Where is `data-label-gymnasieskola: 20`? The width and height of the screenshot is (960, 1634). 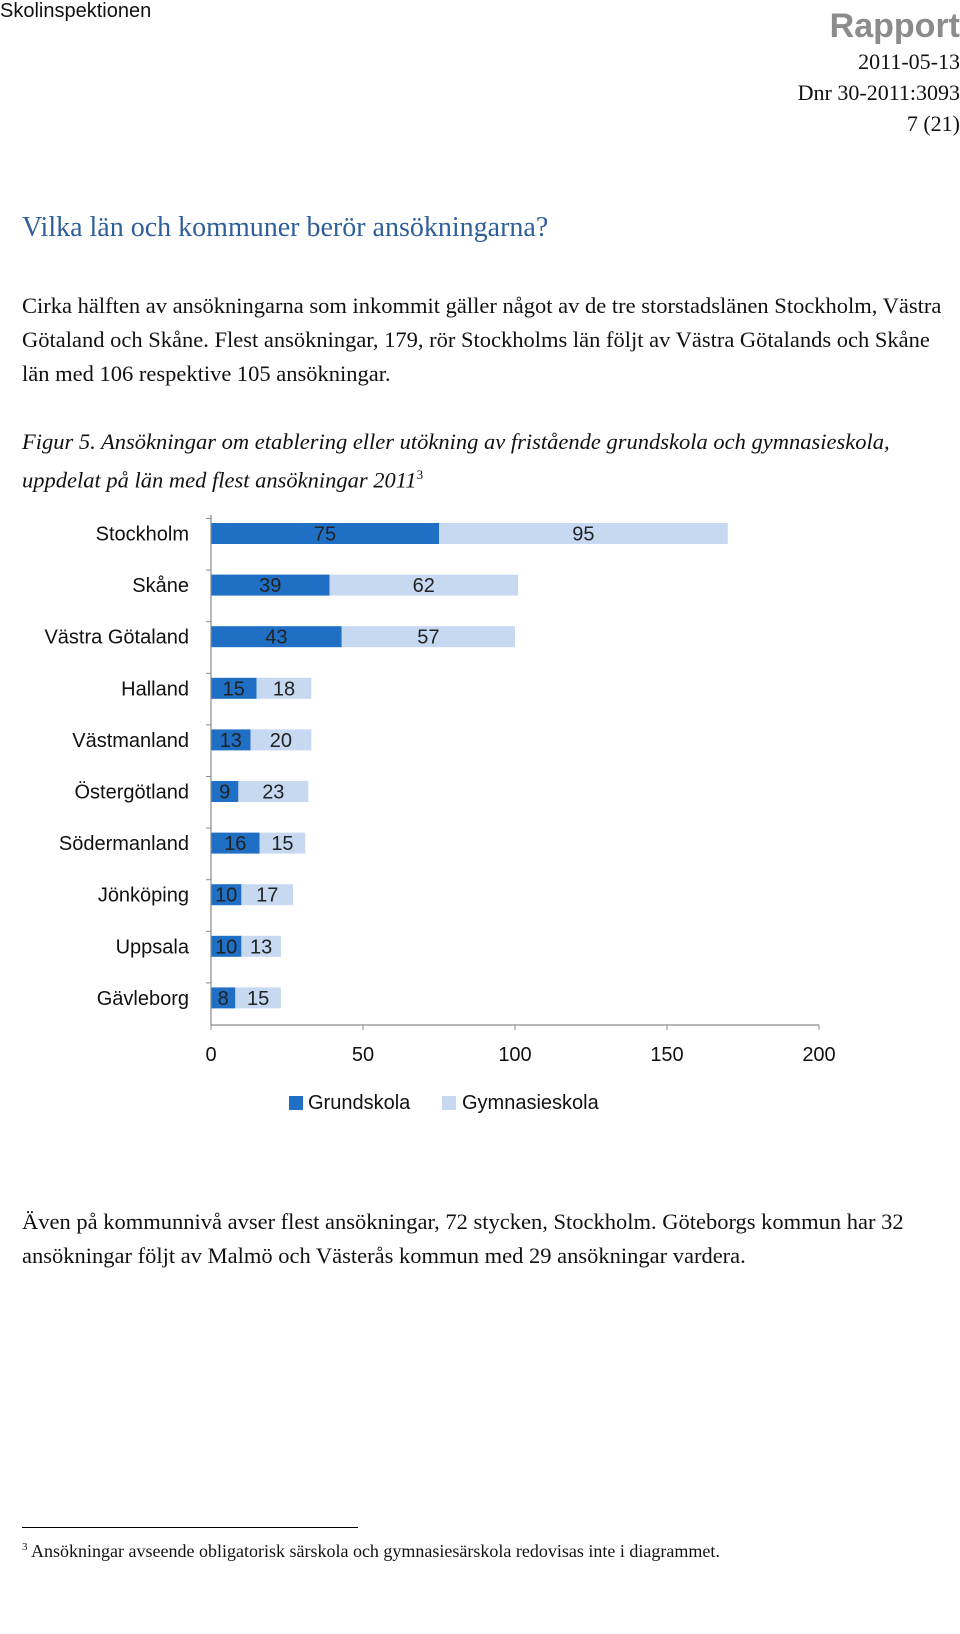
data-label-gymnasieskola: 20 is located at coordinates (281, 741).